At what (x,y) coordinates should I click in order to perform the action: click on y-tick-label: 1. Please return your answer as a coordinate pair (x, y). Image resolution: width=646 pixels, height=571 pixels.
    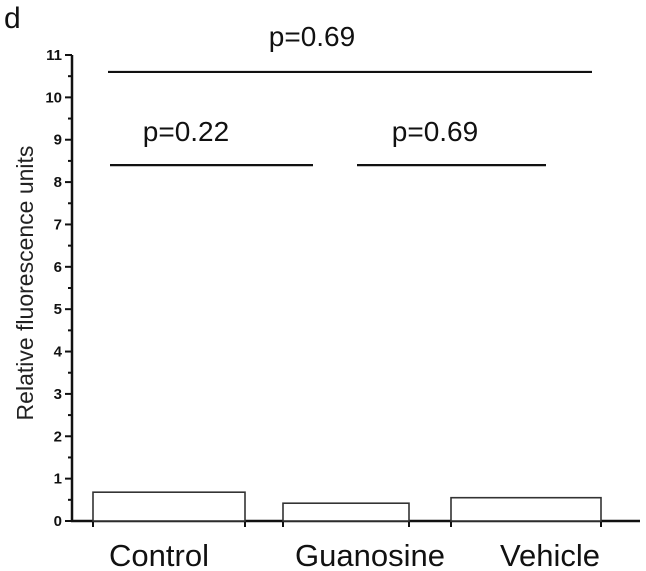
    Looking at the image, I should click on (58, 479).